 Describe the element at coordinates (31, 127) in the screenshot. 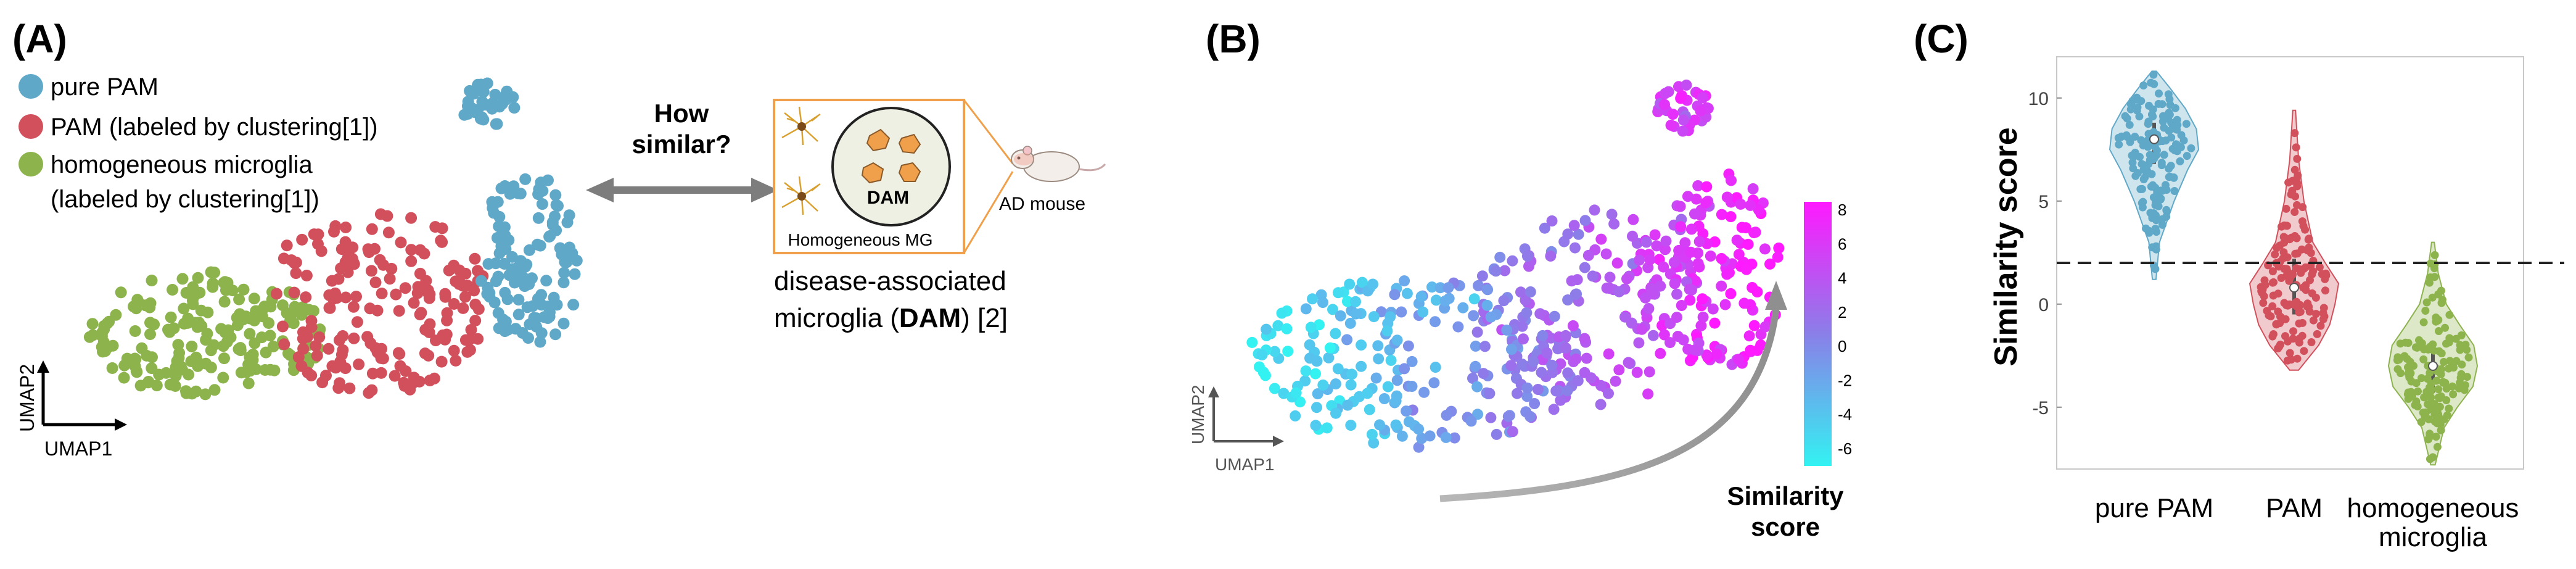

I see `legend-dot-pam` at that location.